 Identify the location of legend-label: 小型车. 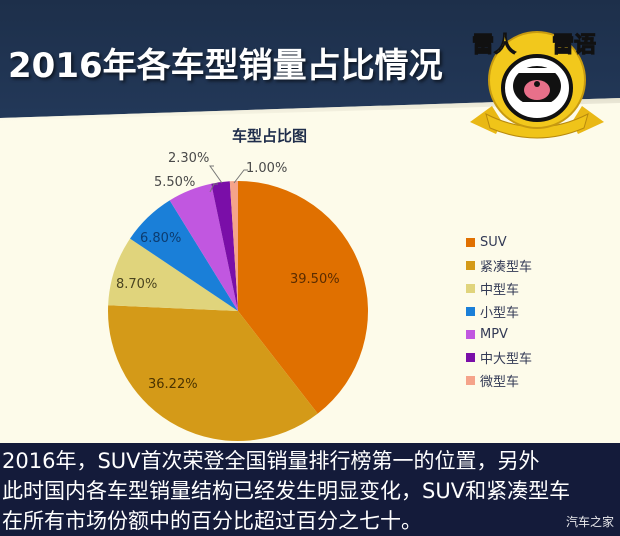
(500, 313).